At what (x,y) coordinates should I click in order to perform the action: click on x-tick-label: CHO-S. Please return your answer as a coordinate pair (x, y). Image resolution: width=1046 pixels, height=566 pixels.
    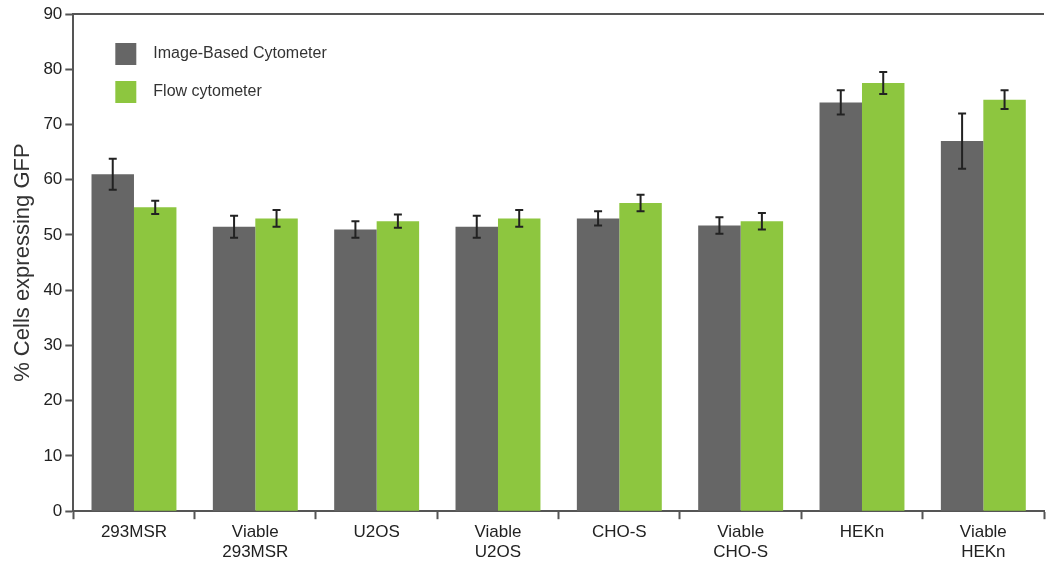
    Looking at the image, I should click on (619, 532).